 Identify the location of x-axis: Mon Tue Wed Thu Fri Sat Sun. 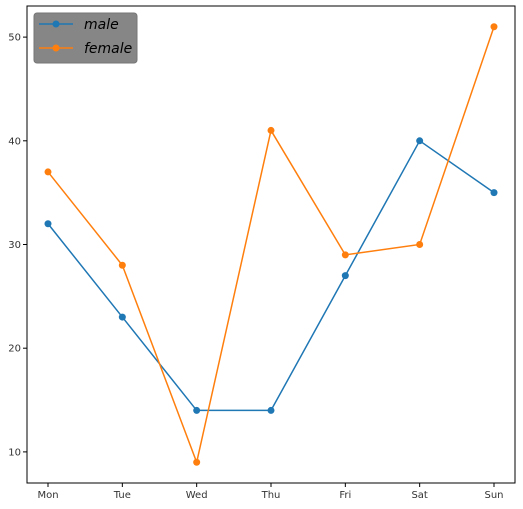
(270, 492).